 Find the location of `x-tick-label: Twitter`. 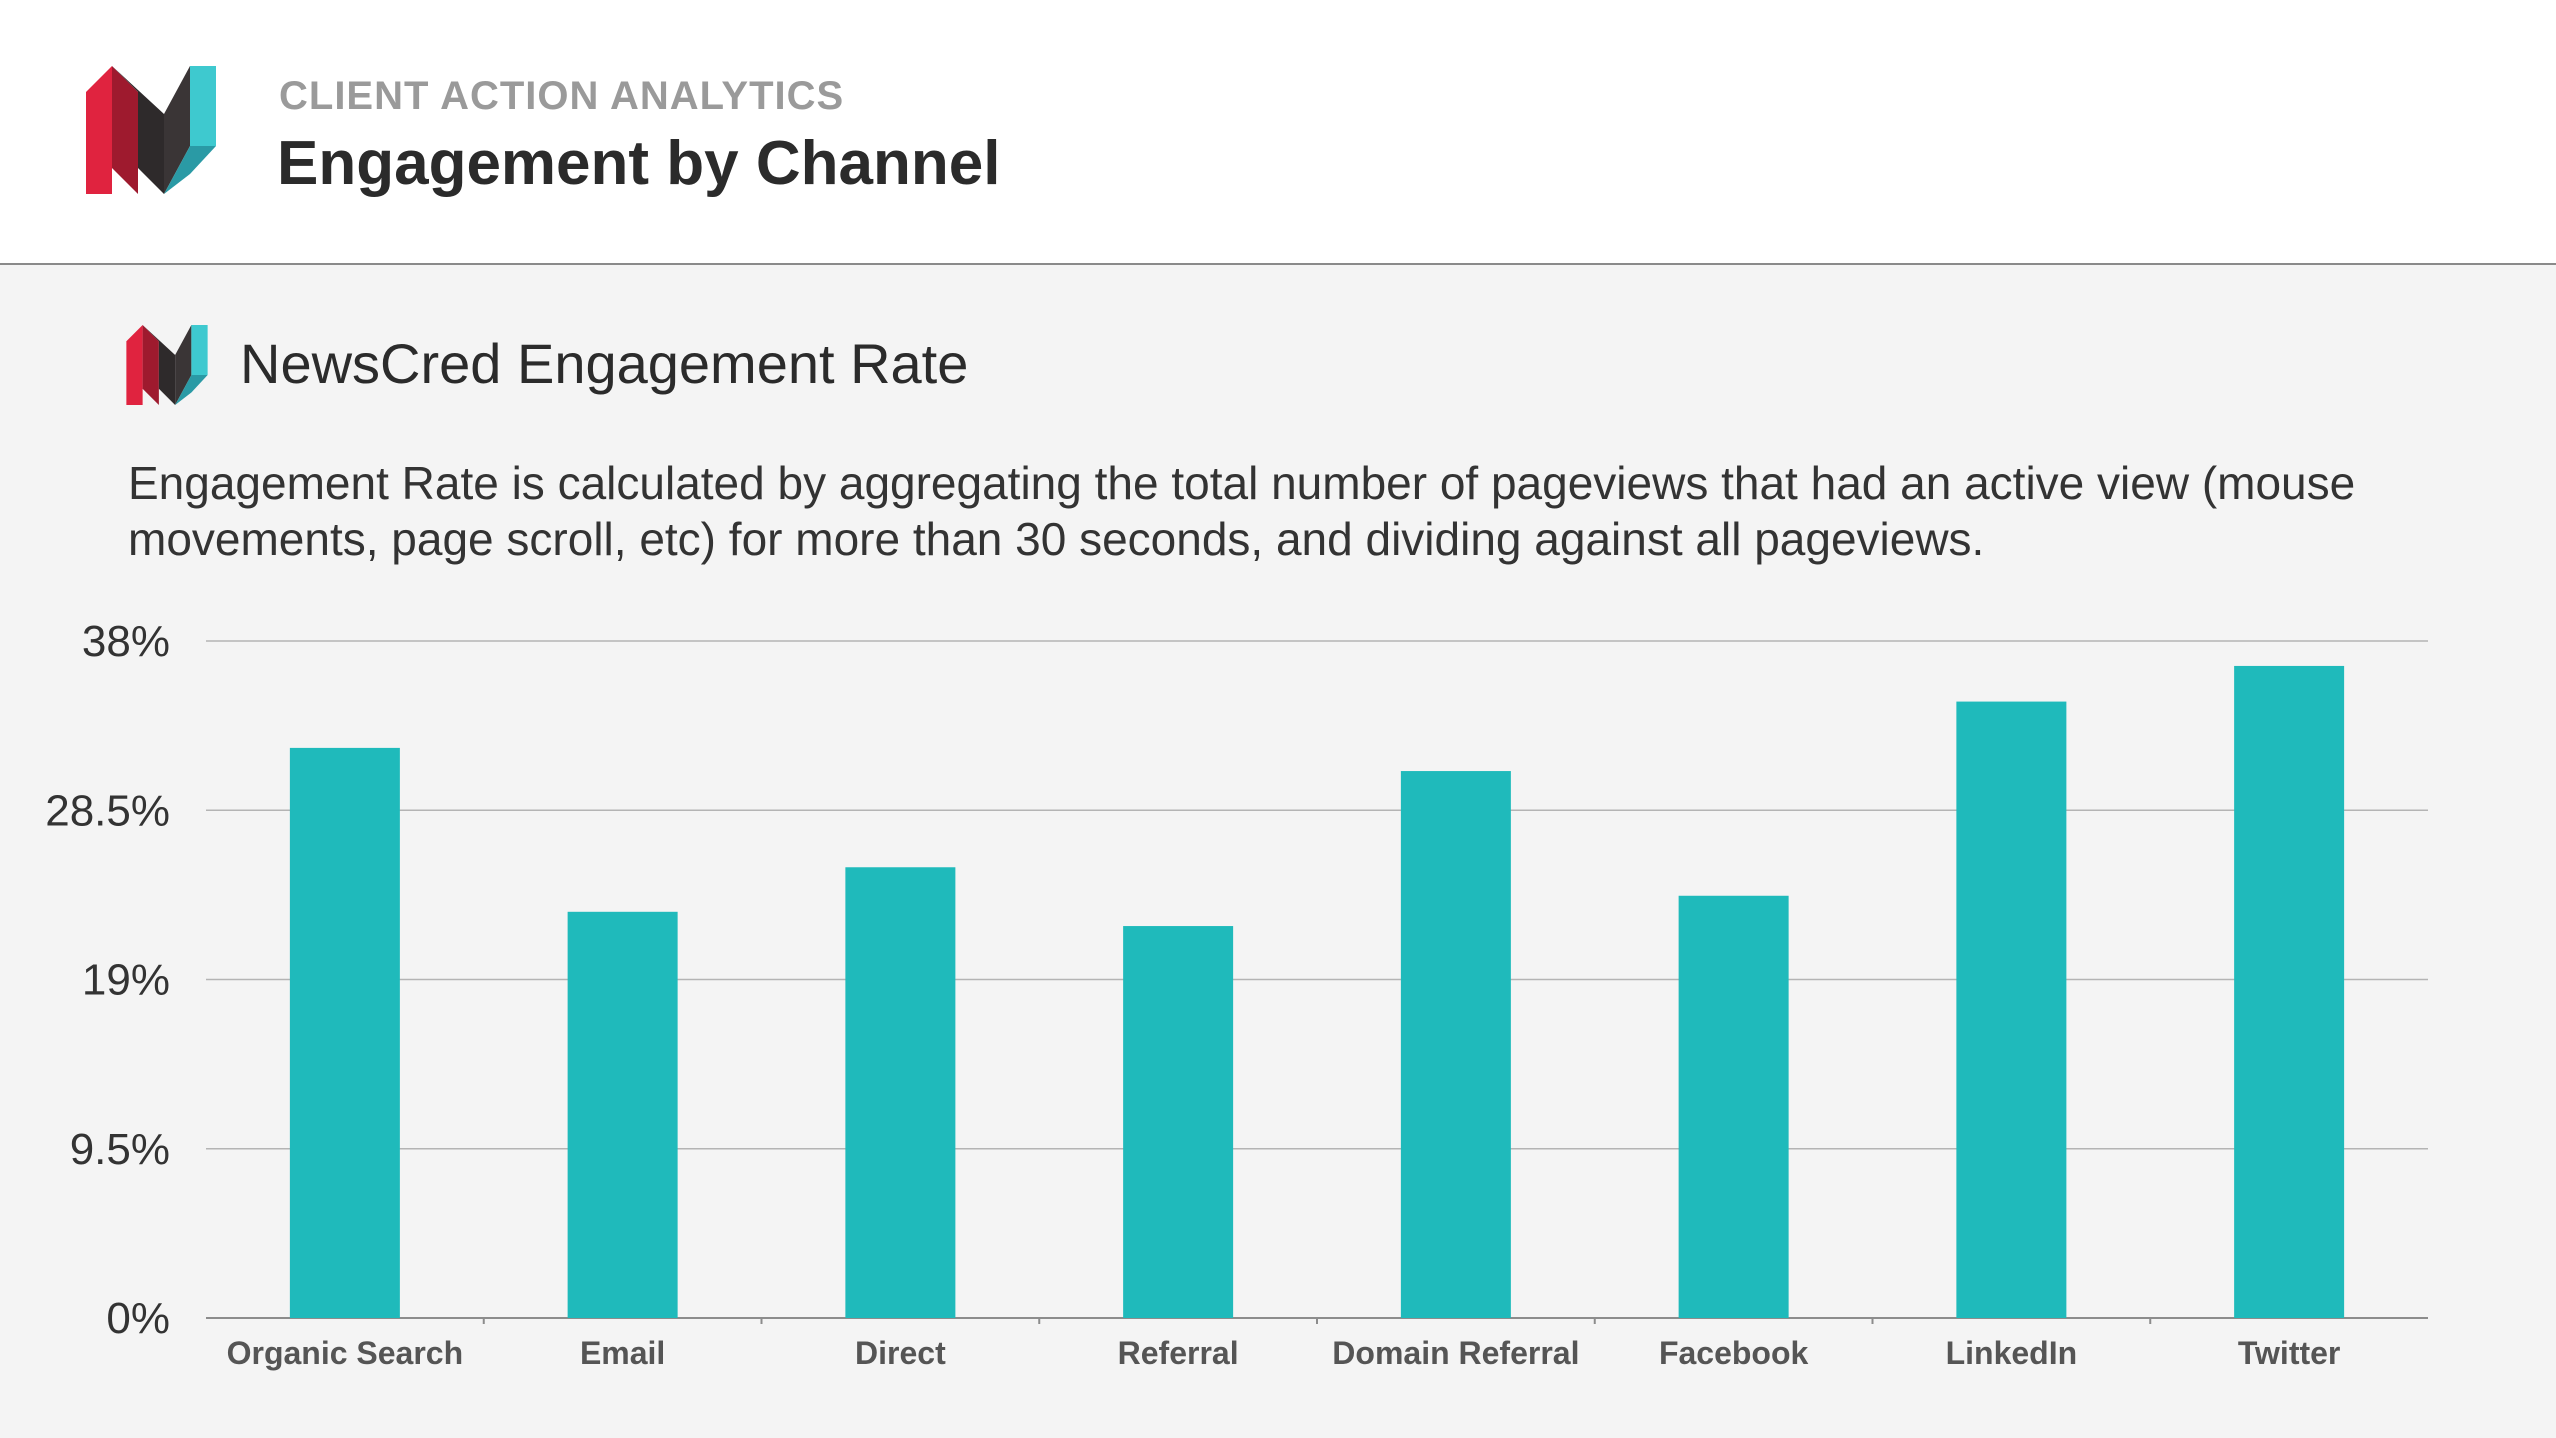

x-tick-label: Twitter is located at coordinates (2289, 1353).